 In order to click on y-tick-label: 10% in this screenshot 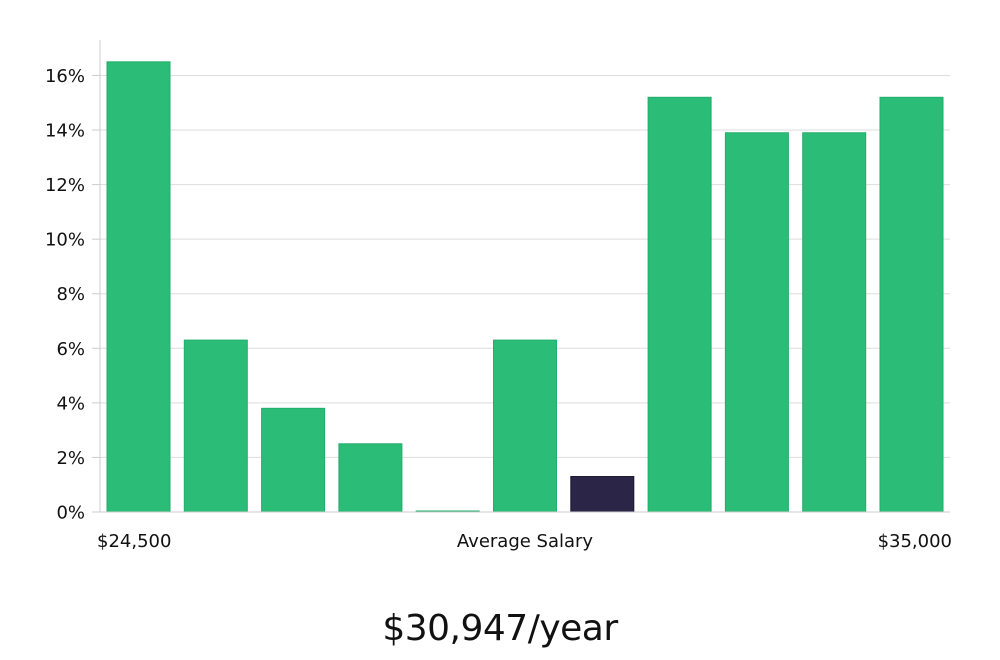, I will do `click(65, 240)`.